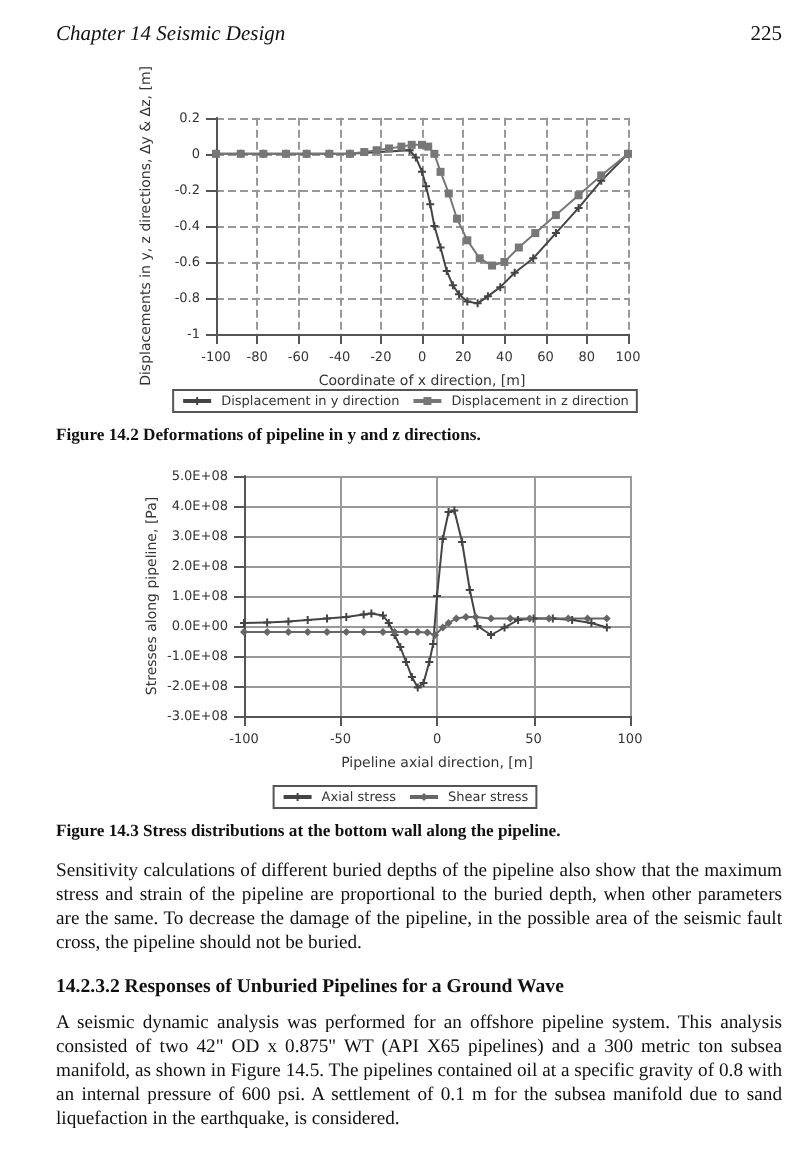 Image resolution: width=810 pixels, height=1164 pixels. I want to click on text: 14.2.3.2 Responses of Unburied Pipelines for a Ground Wave, so click(310, 987).